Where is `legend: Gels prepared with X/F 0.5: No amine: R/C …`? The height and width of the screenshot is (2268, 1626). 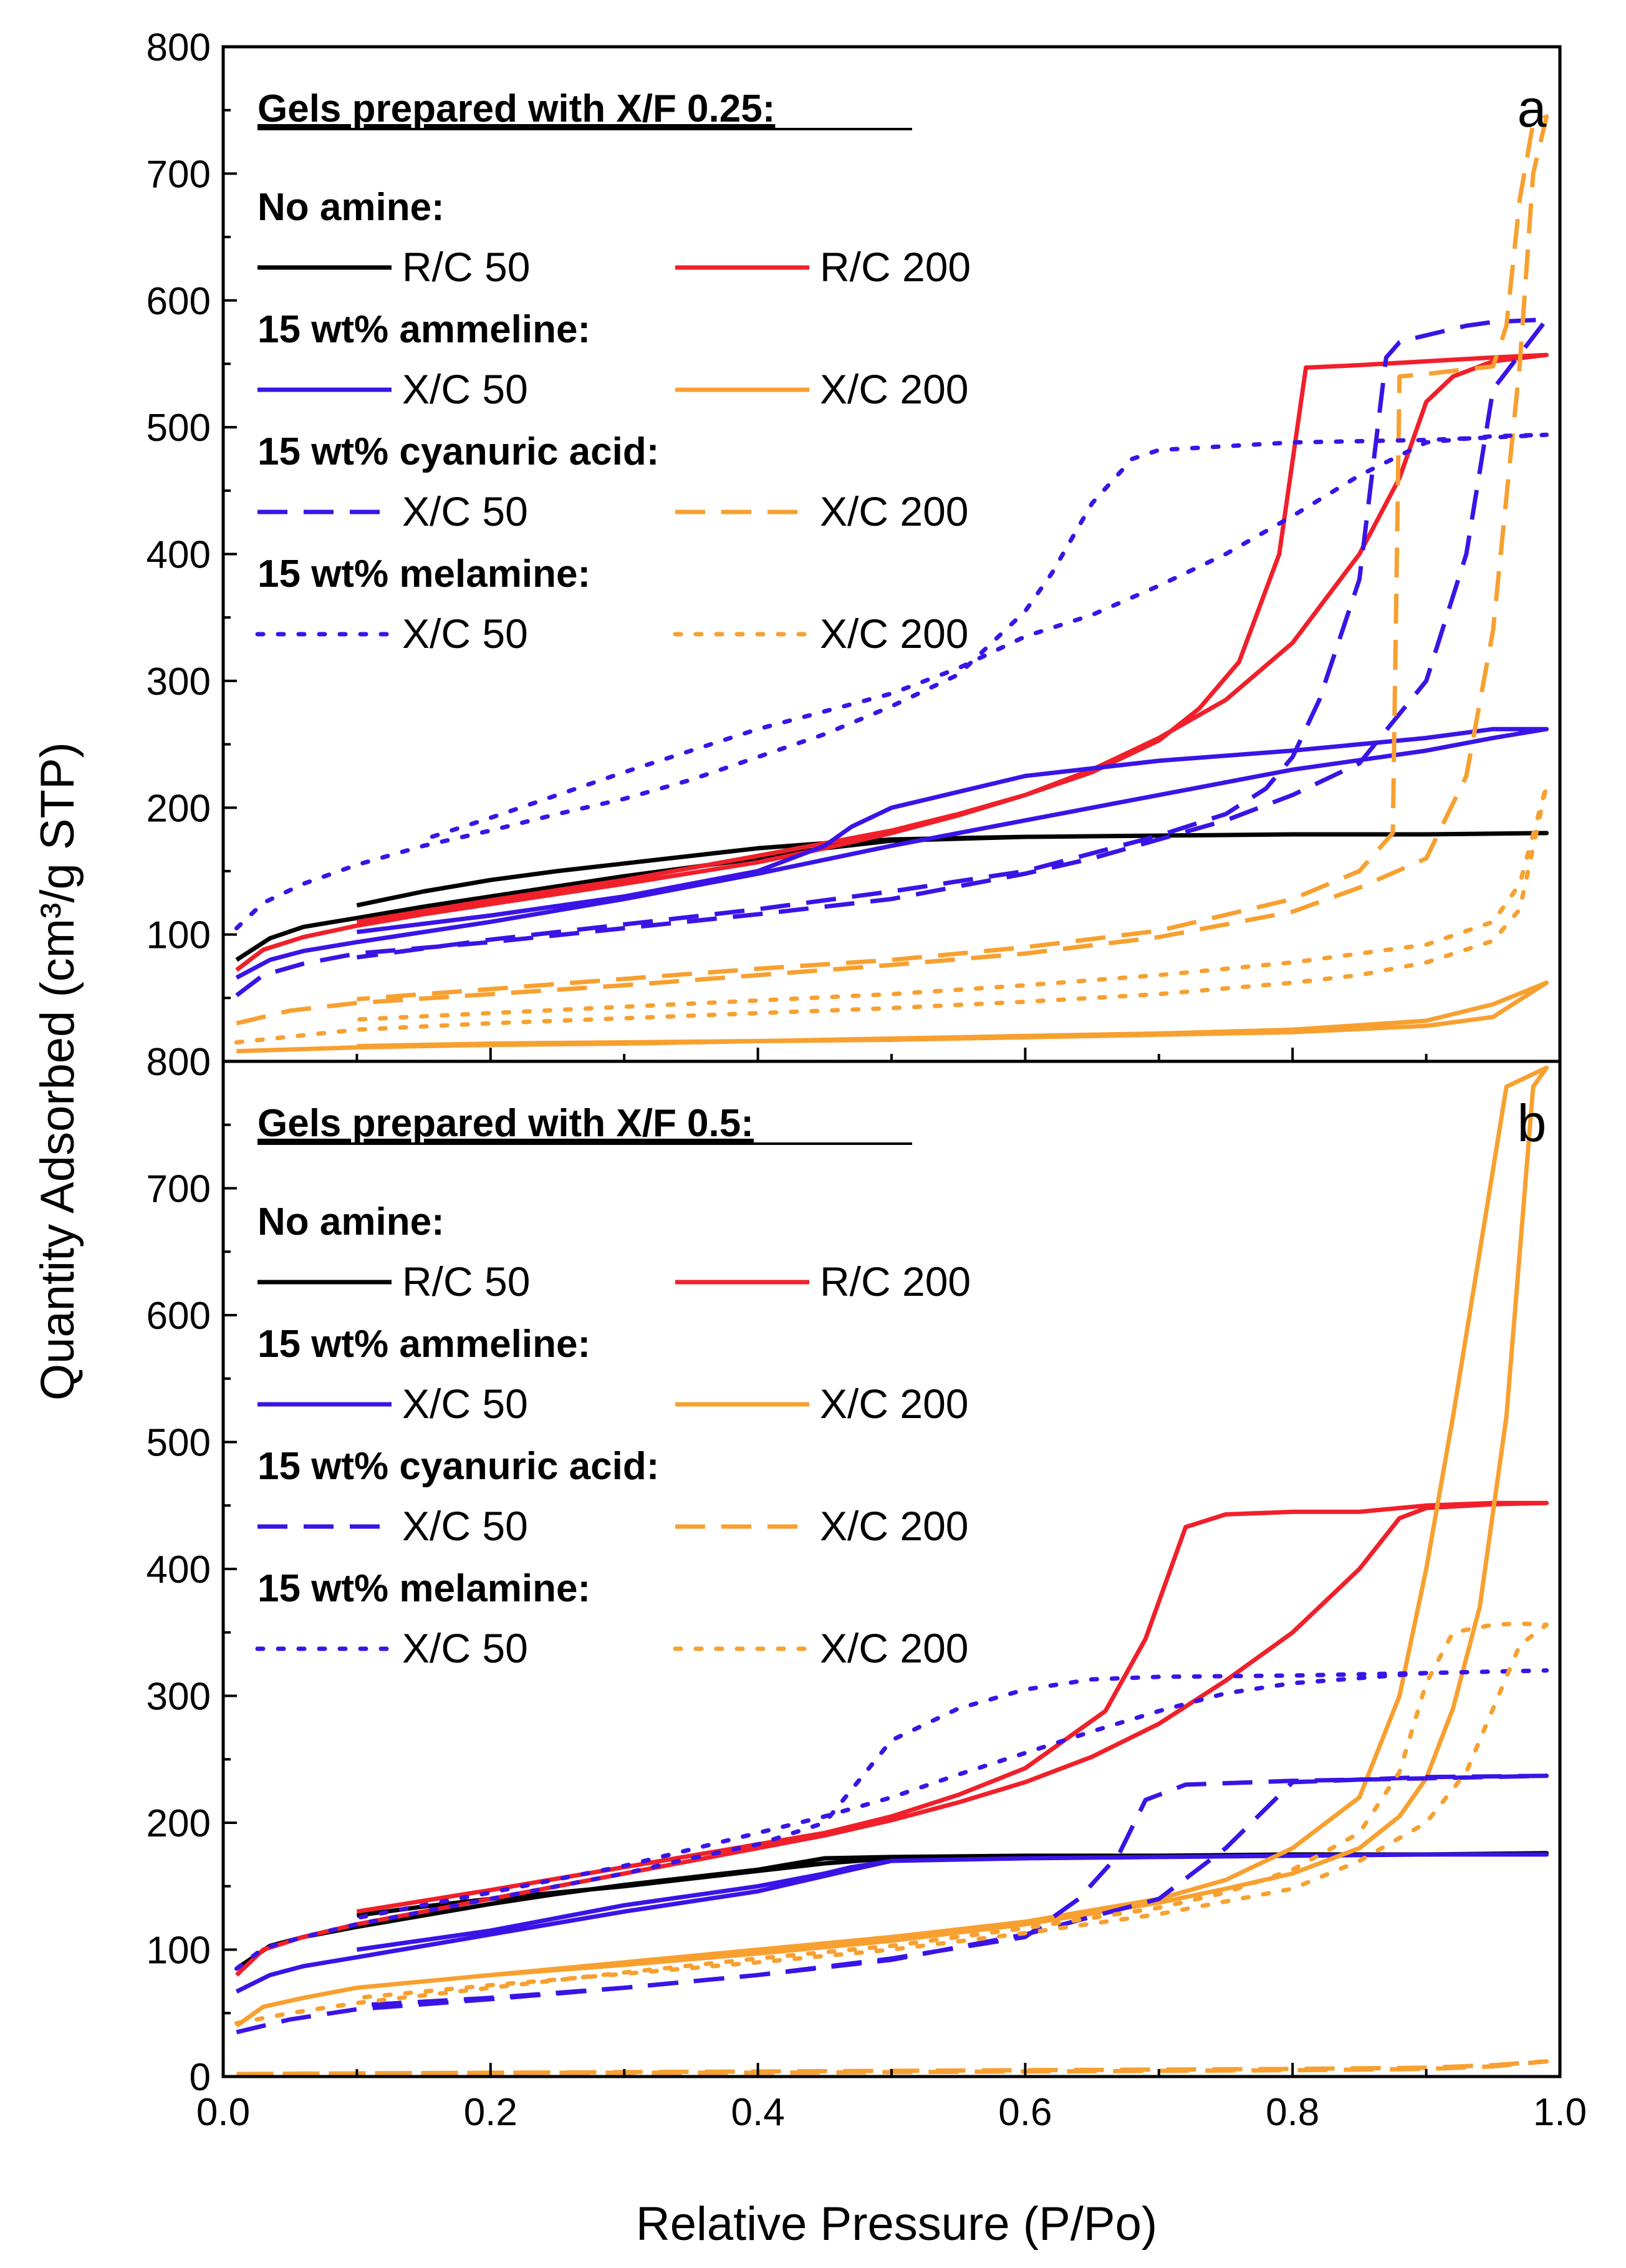 legend: Gels prepared with X/F 0.5: No amine: R/C … is located at coordinates (613, 1386).